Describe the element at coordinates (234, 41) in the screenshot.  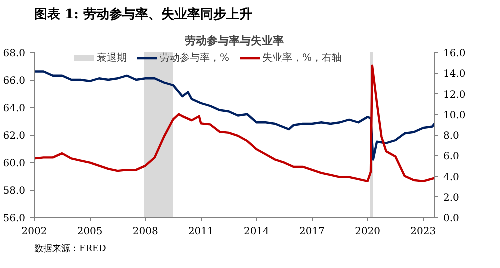
I see `chart-subtitle: 劳动参与率与失业率` at that location.